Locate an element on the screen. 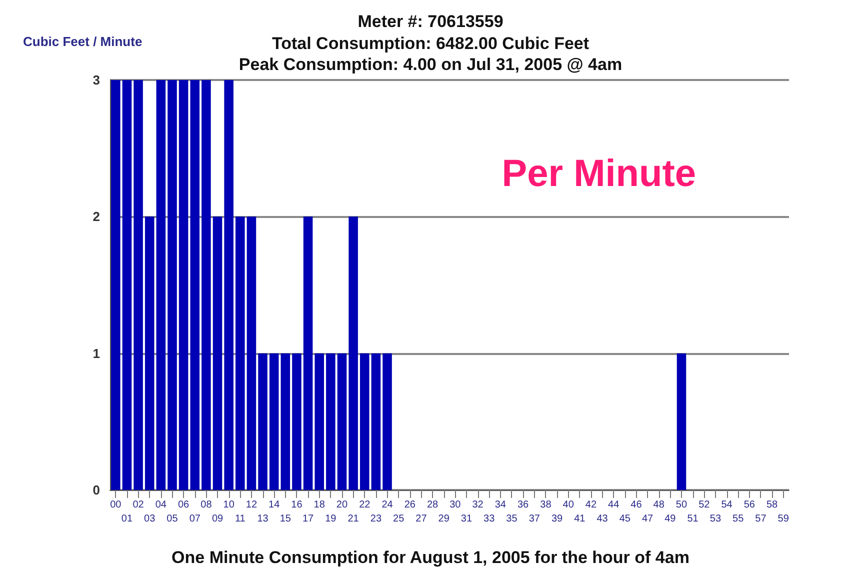 The width and height of the screenshot is (861, 584). x-tick-label: 12 is located at coordinates (252, 505).